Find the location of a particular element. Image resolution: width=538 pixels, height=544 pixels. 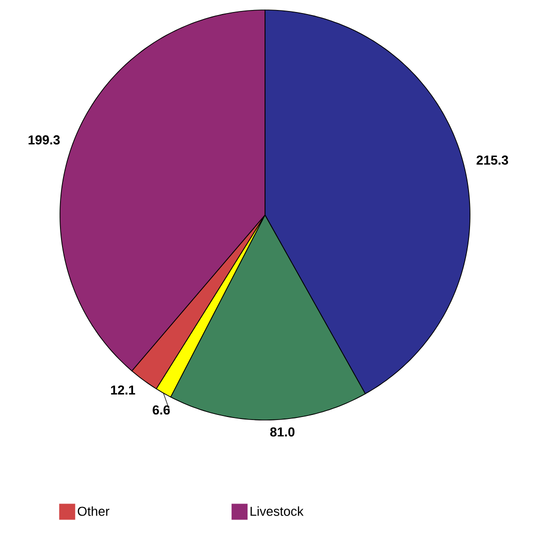

data-label: 215.3 is located at coordinates (492, 160).